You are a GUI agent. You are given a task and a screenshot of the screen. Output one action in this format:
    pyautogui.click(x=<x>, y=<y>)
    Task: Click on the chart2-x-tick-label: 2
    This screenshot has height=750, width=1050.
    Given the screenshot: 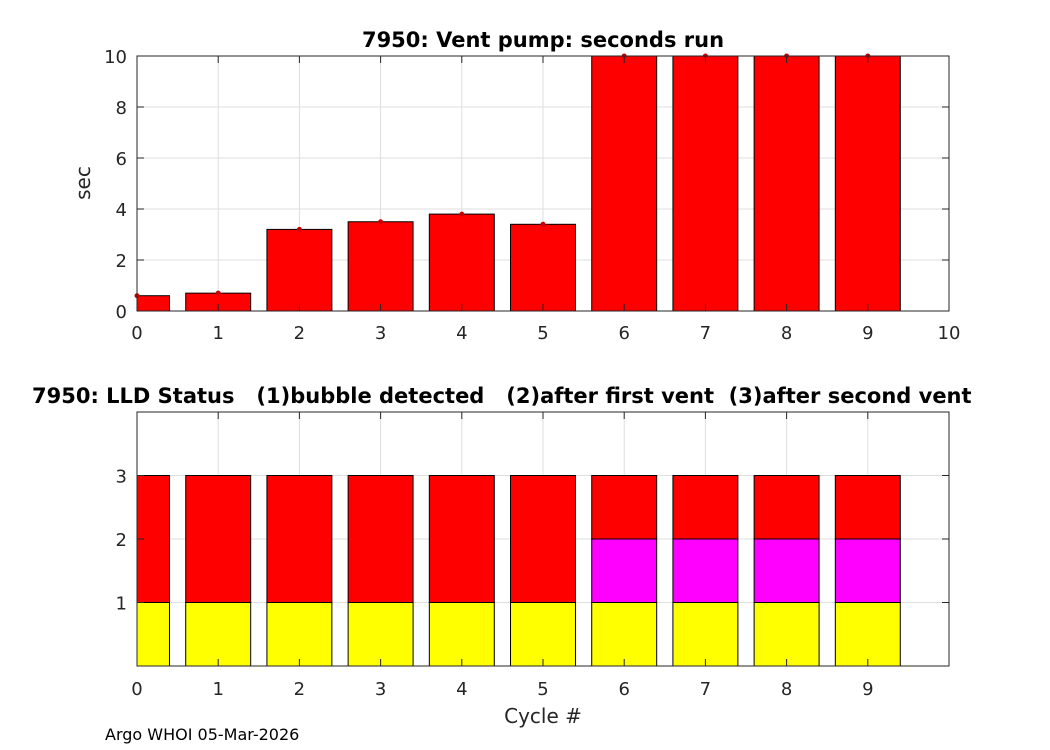 What is the action you would take?
    pyautogui.click(x=299, y=689)
    